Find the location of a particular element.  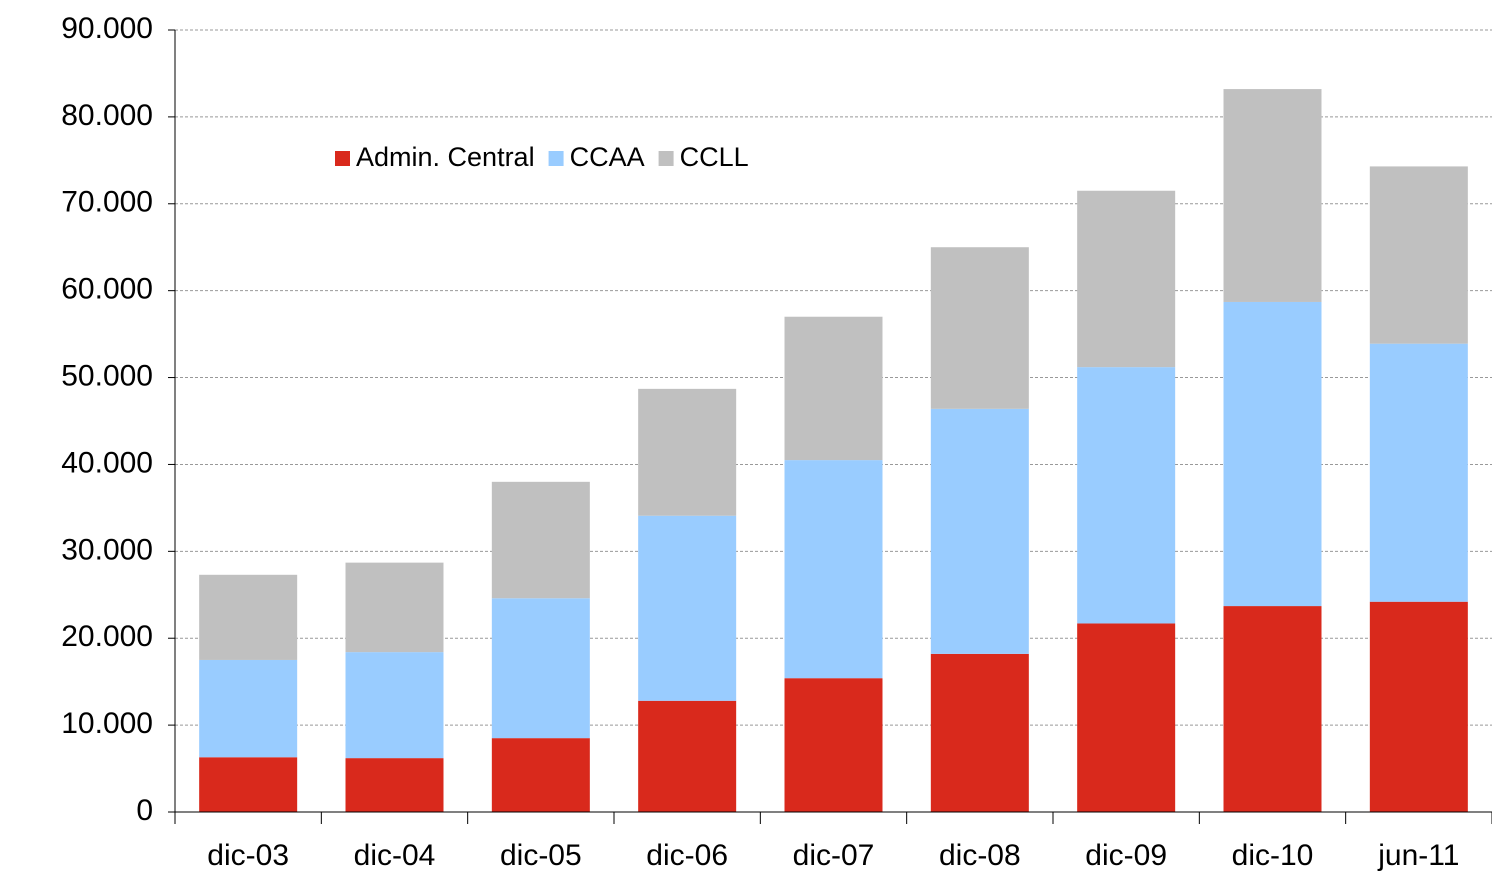

y-tick-label: 40.000 is located at coordinates (107, 462).